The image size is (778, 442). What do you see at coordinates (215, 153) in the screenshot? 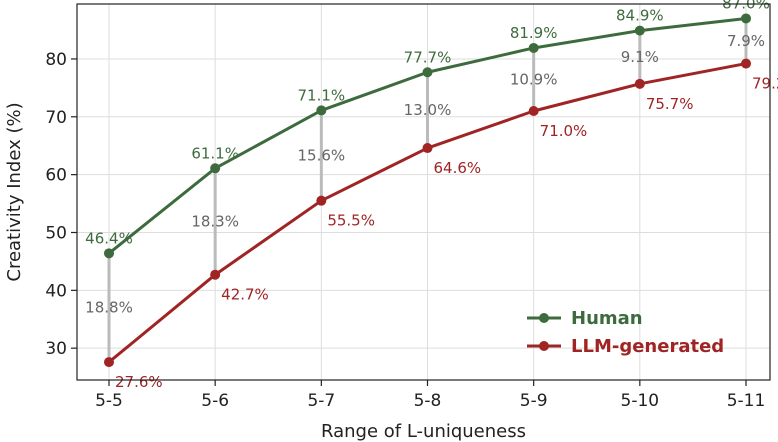
I see `human-data-label: 61.1%` at bounding box center [215, 153].